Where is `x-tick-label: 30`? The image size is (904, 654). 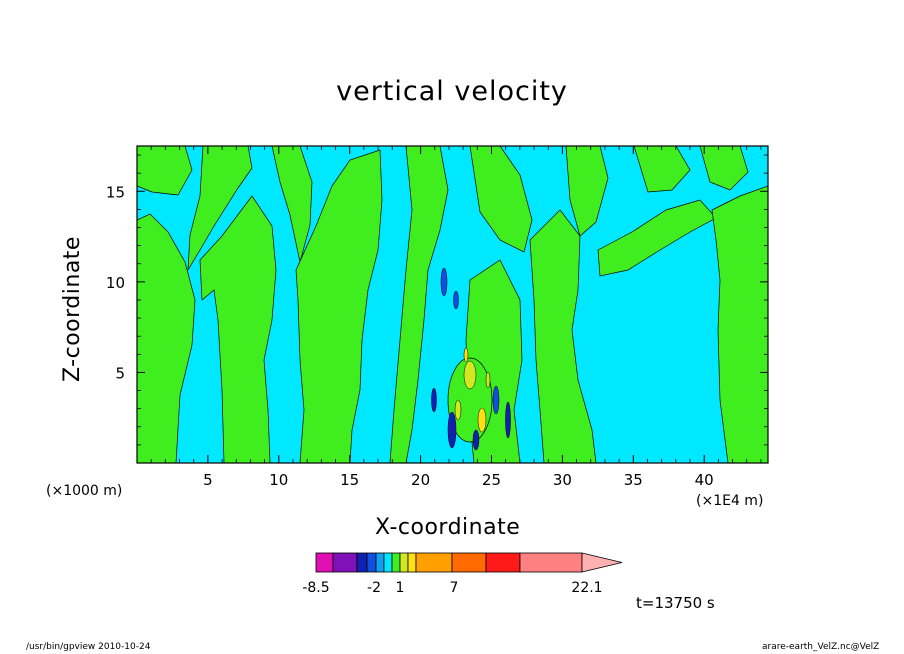
x-tick-label: 30 is located at coordinates (562, 480).